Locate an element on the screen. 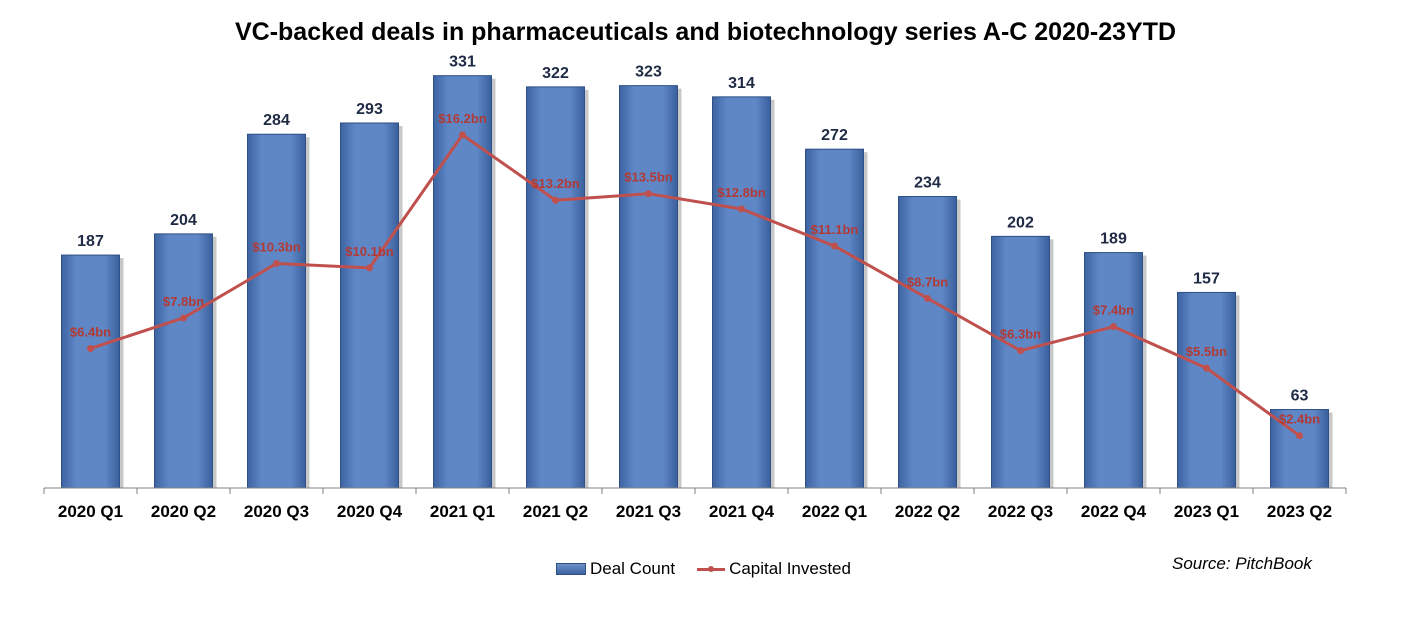 Image resolution: width=1411 pixels, height=643 pixels. bar-data-label: 63 is located at coordinates (1300, 396).